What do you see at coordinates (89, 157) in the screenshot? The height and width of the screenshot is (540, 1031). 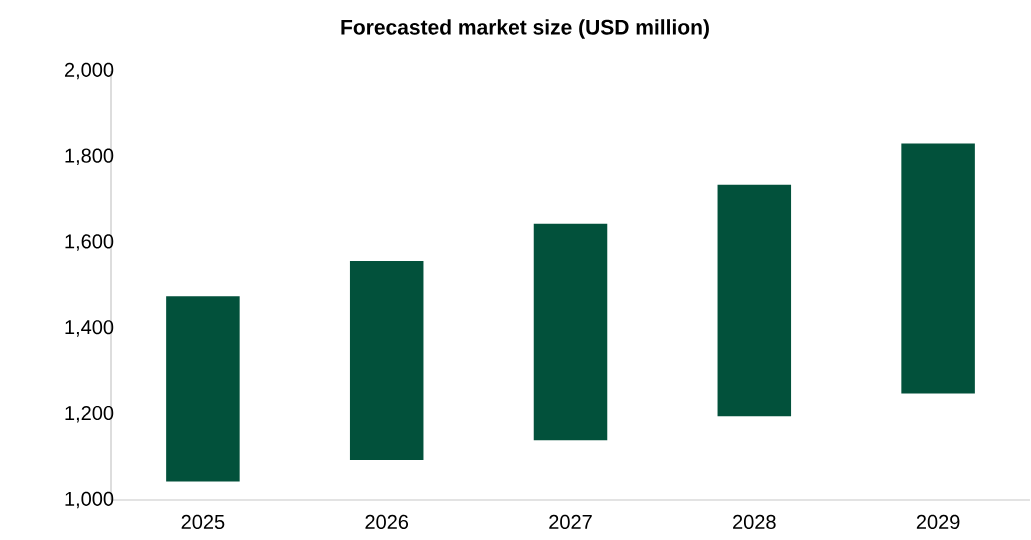 I see `y-tick-label: 1,800` at bounding box center [89, 157].